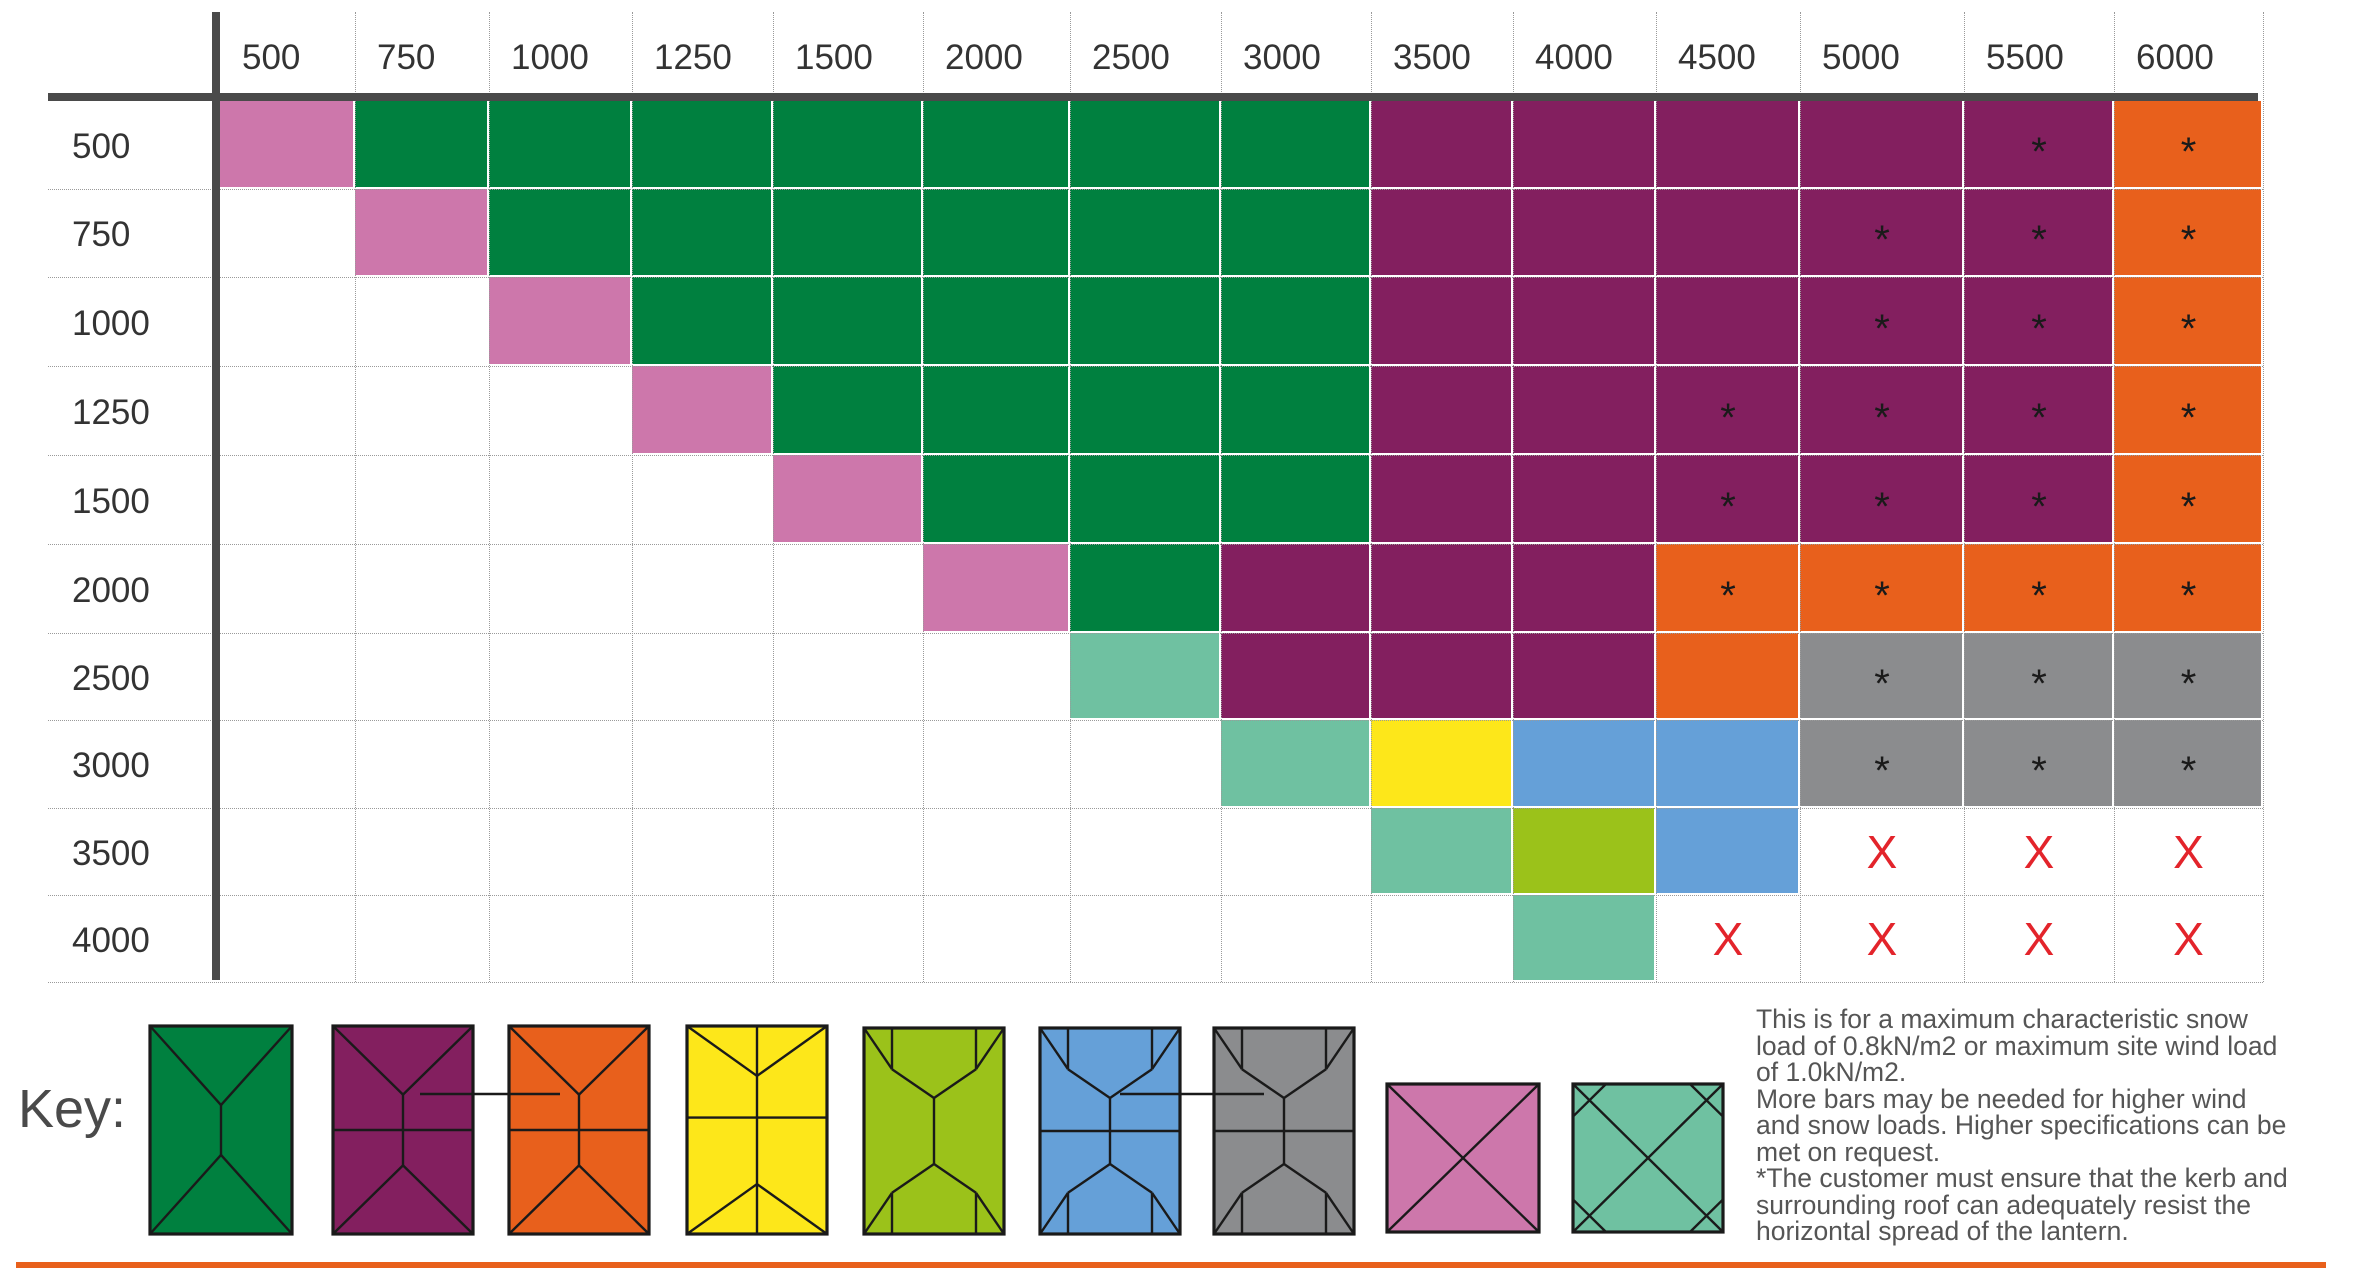 Image resolution: width=2374 pixels, height=1286 pixels. What do you see at coordinates (1882, 938) in the screenshot?
I see `not-available-mark: X` at bounding box center [1882, 938].